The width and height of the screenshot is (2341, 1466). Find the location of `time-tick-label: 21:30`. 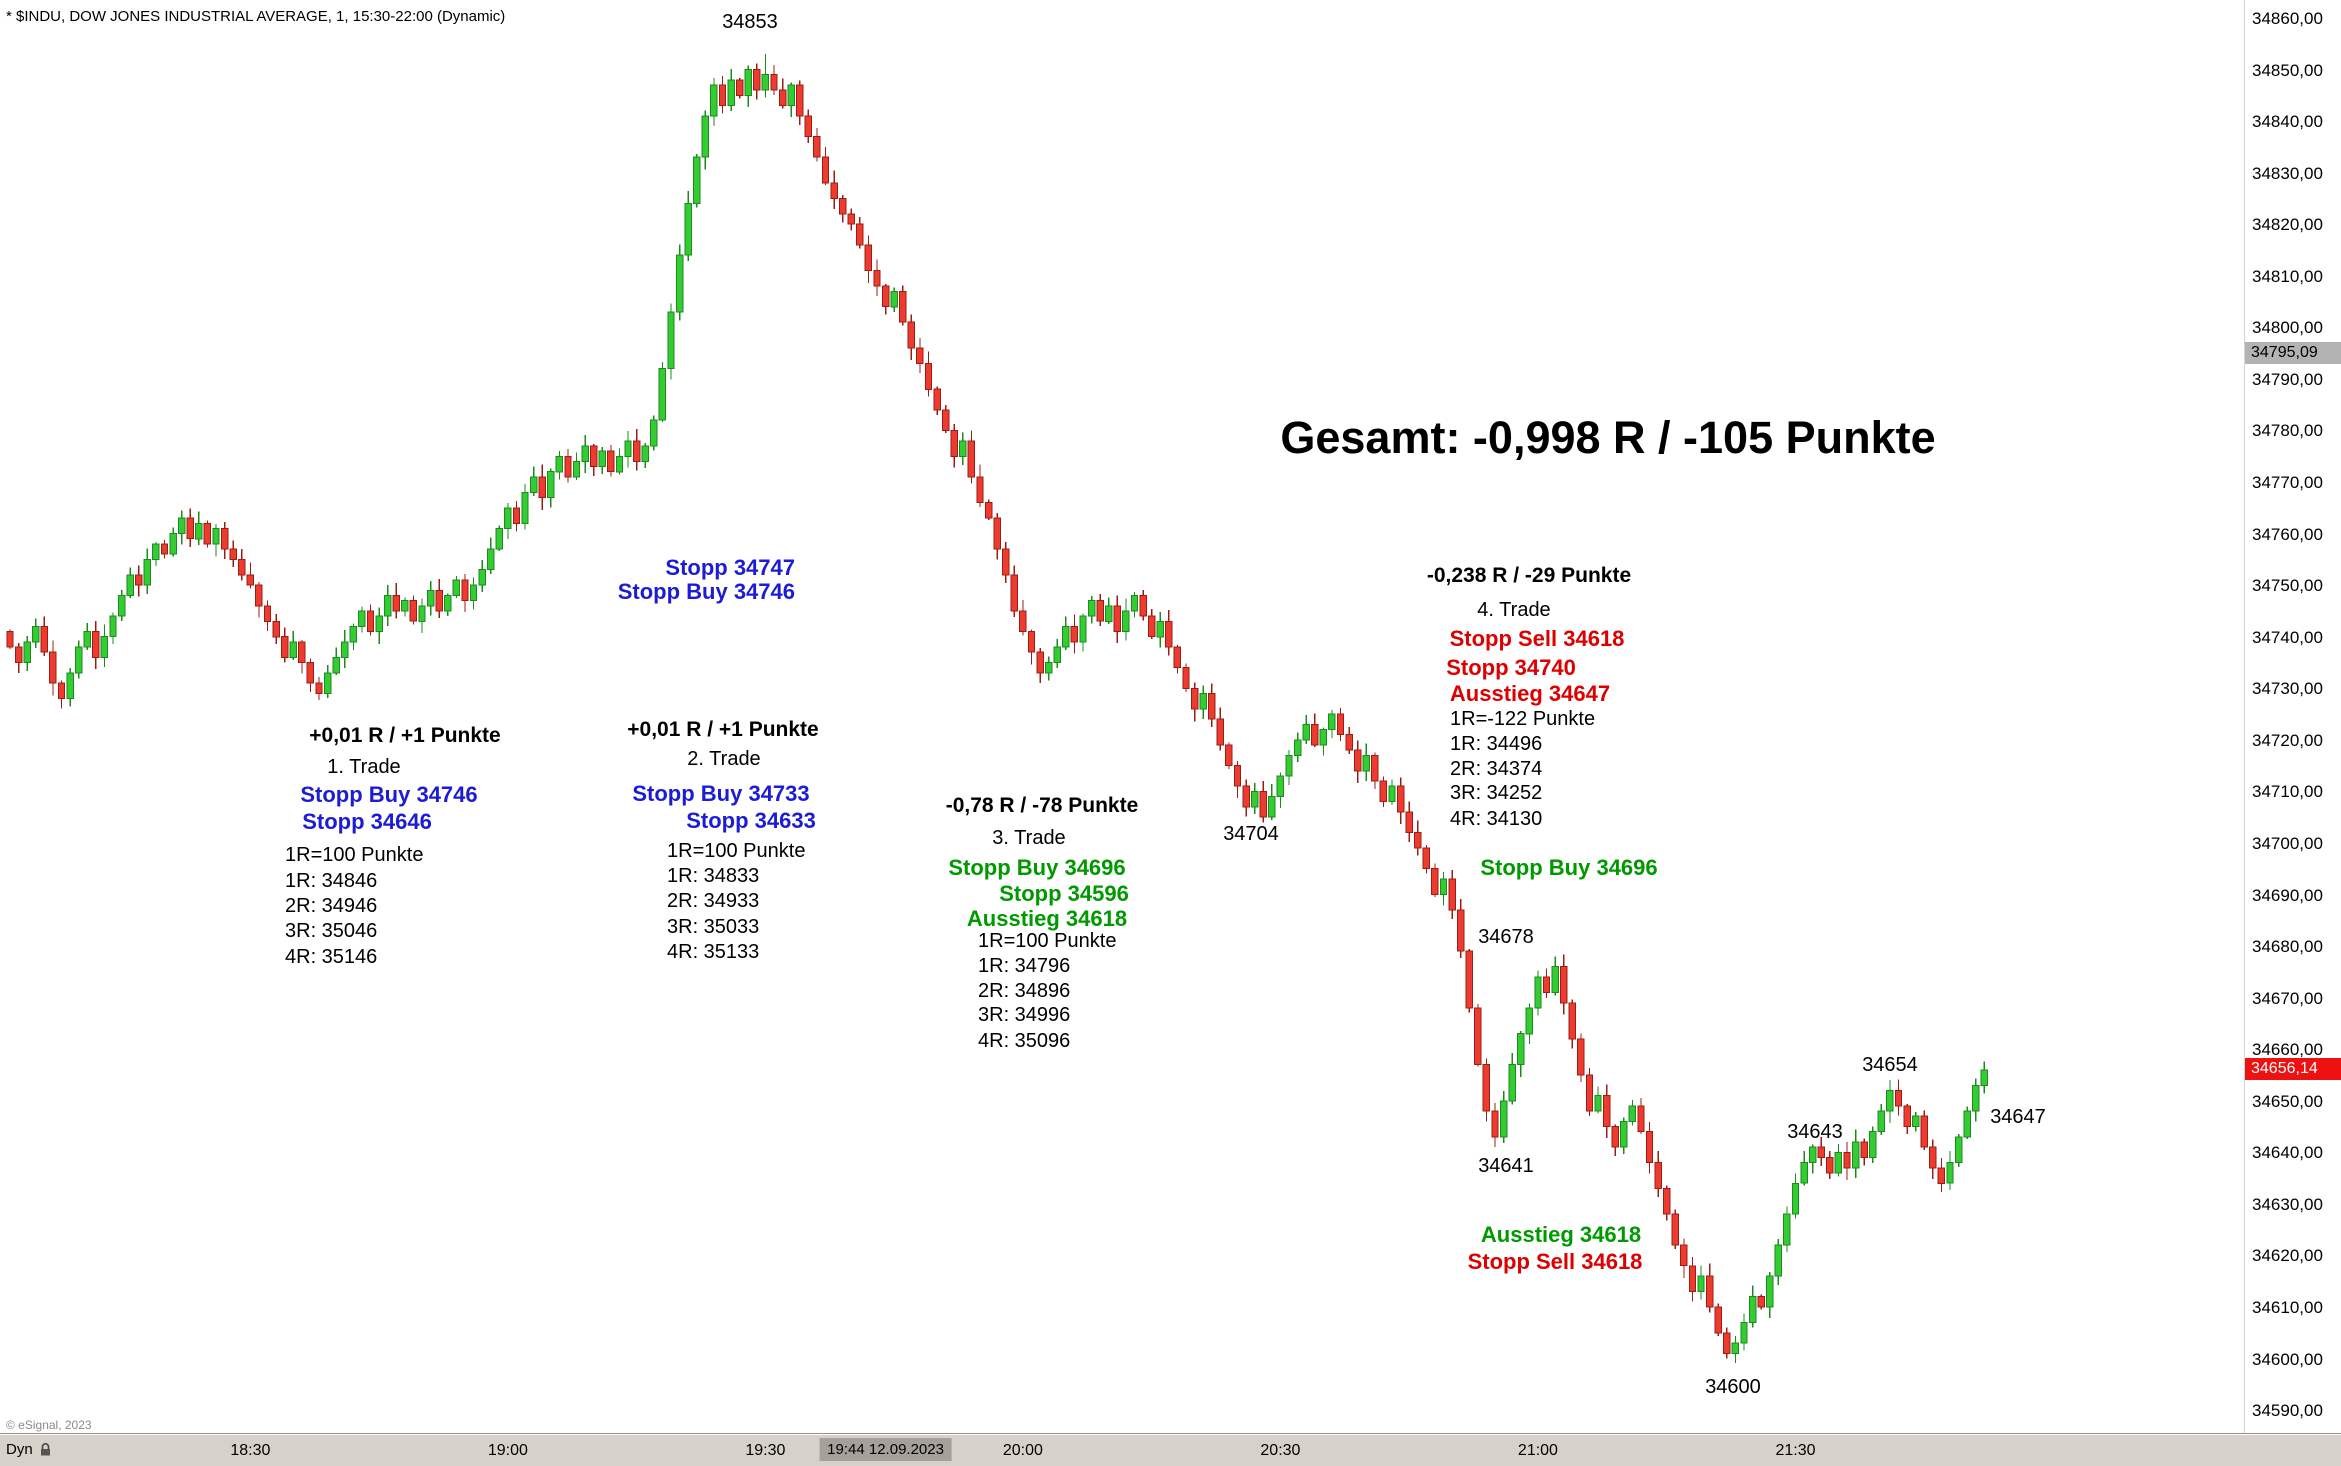

time-tick-label: 21:30 is located at coordinates (1795, 1450).